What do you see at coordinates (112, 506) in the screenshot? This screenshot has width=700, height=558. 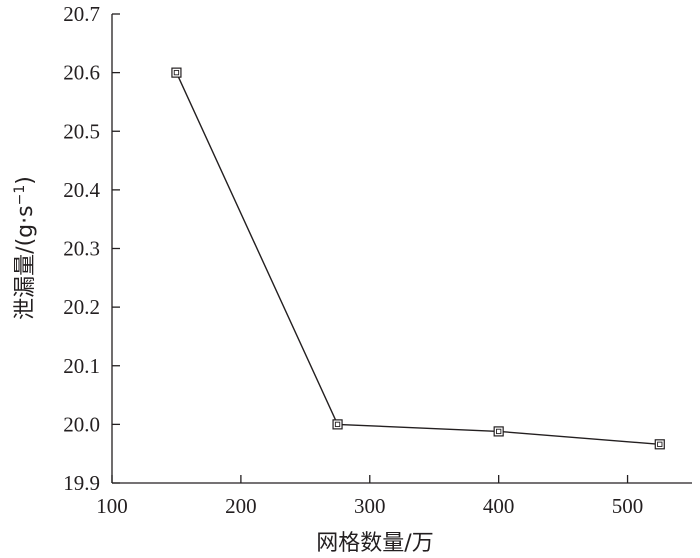 I see `x-tick-label: 100` at bounding box center [112, 506].